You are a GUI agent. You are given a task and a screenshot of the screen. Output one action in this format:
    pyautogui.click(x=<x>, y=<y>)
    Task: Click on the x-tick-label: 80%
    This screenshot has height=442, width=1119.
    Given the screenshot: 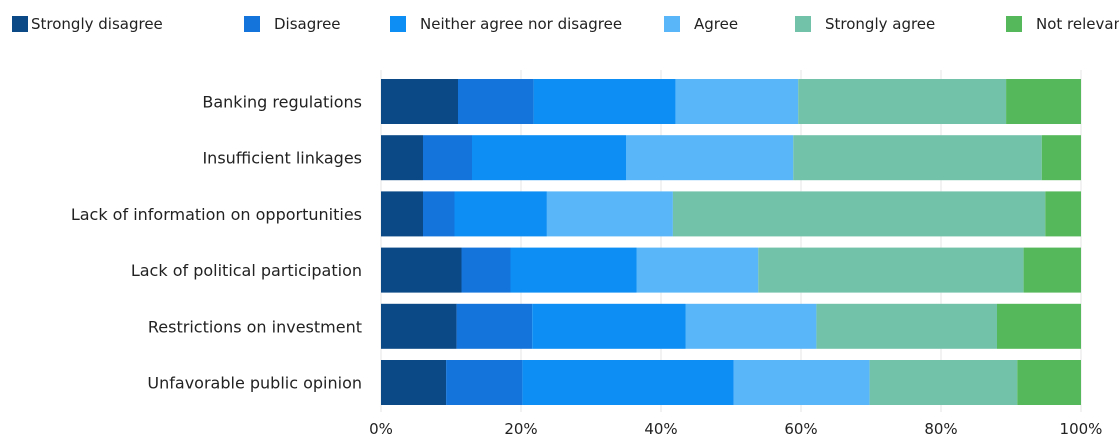 What is the action you would take?
    pyautogui.click(x=940, y=429)
    